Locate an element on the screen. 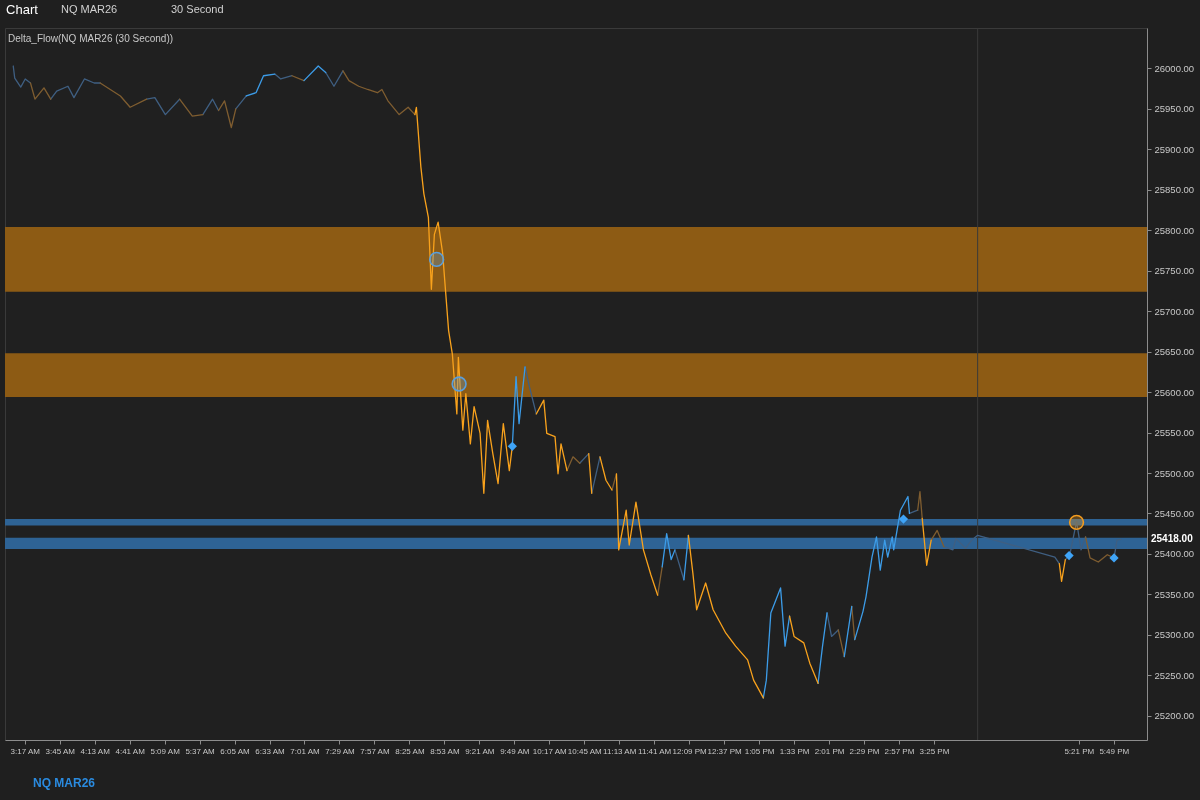 This screenshot has width=1200, height=800. y-tick-label: 25800.00 is located at coordinates (1174, 230).